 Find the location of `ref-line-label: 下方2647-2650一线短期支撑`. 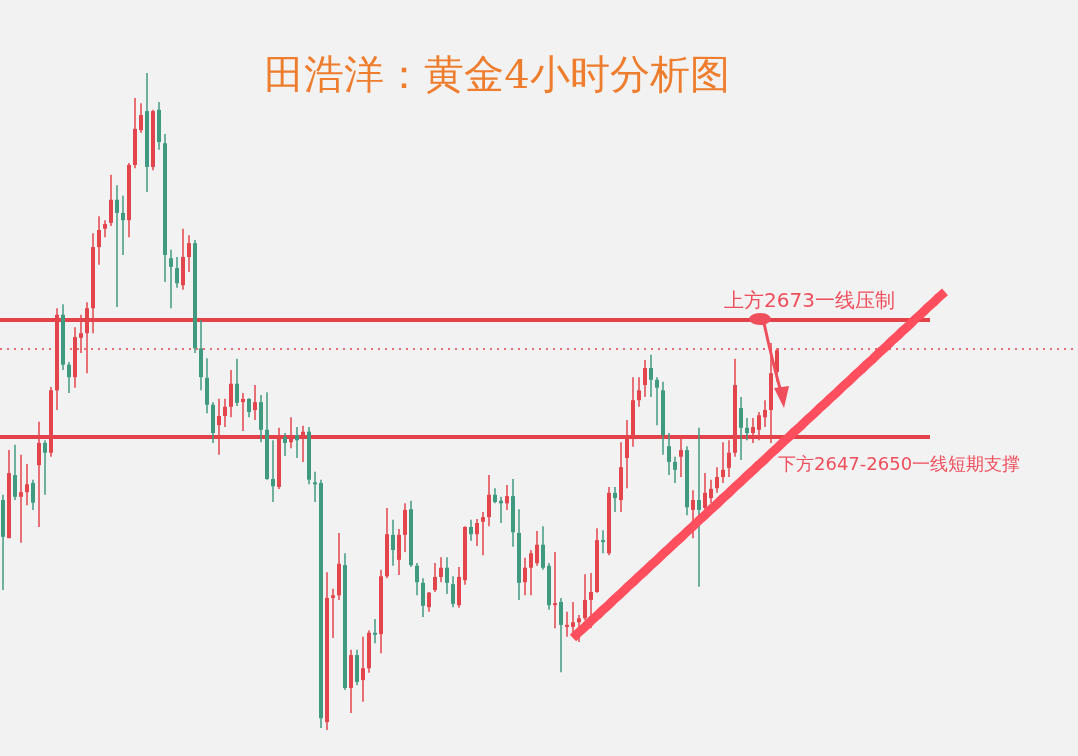

ref-line-label: 下方2647-2650一线短期支撑 is located at coordinates (899, 463).